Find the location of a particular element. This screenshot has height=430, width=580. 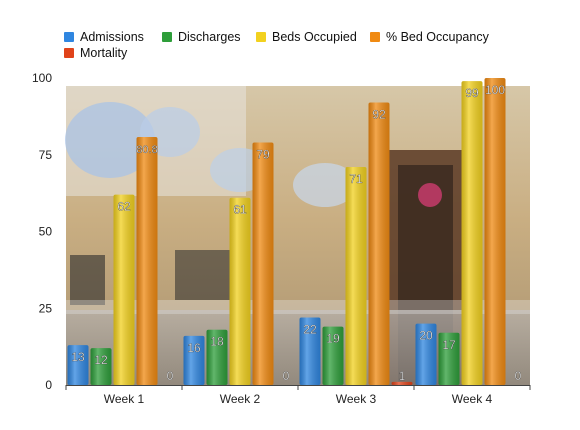

y-tick-label: 25 is located at coordinates (46, 308).